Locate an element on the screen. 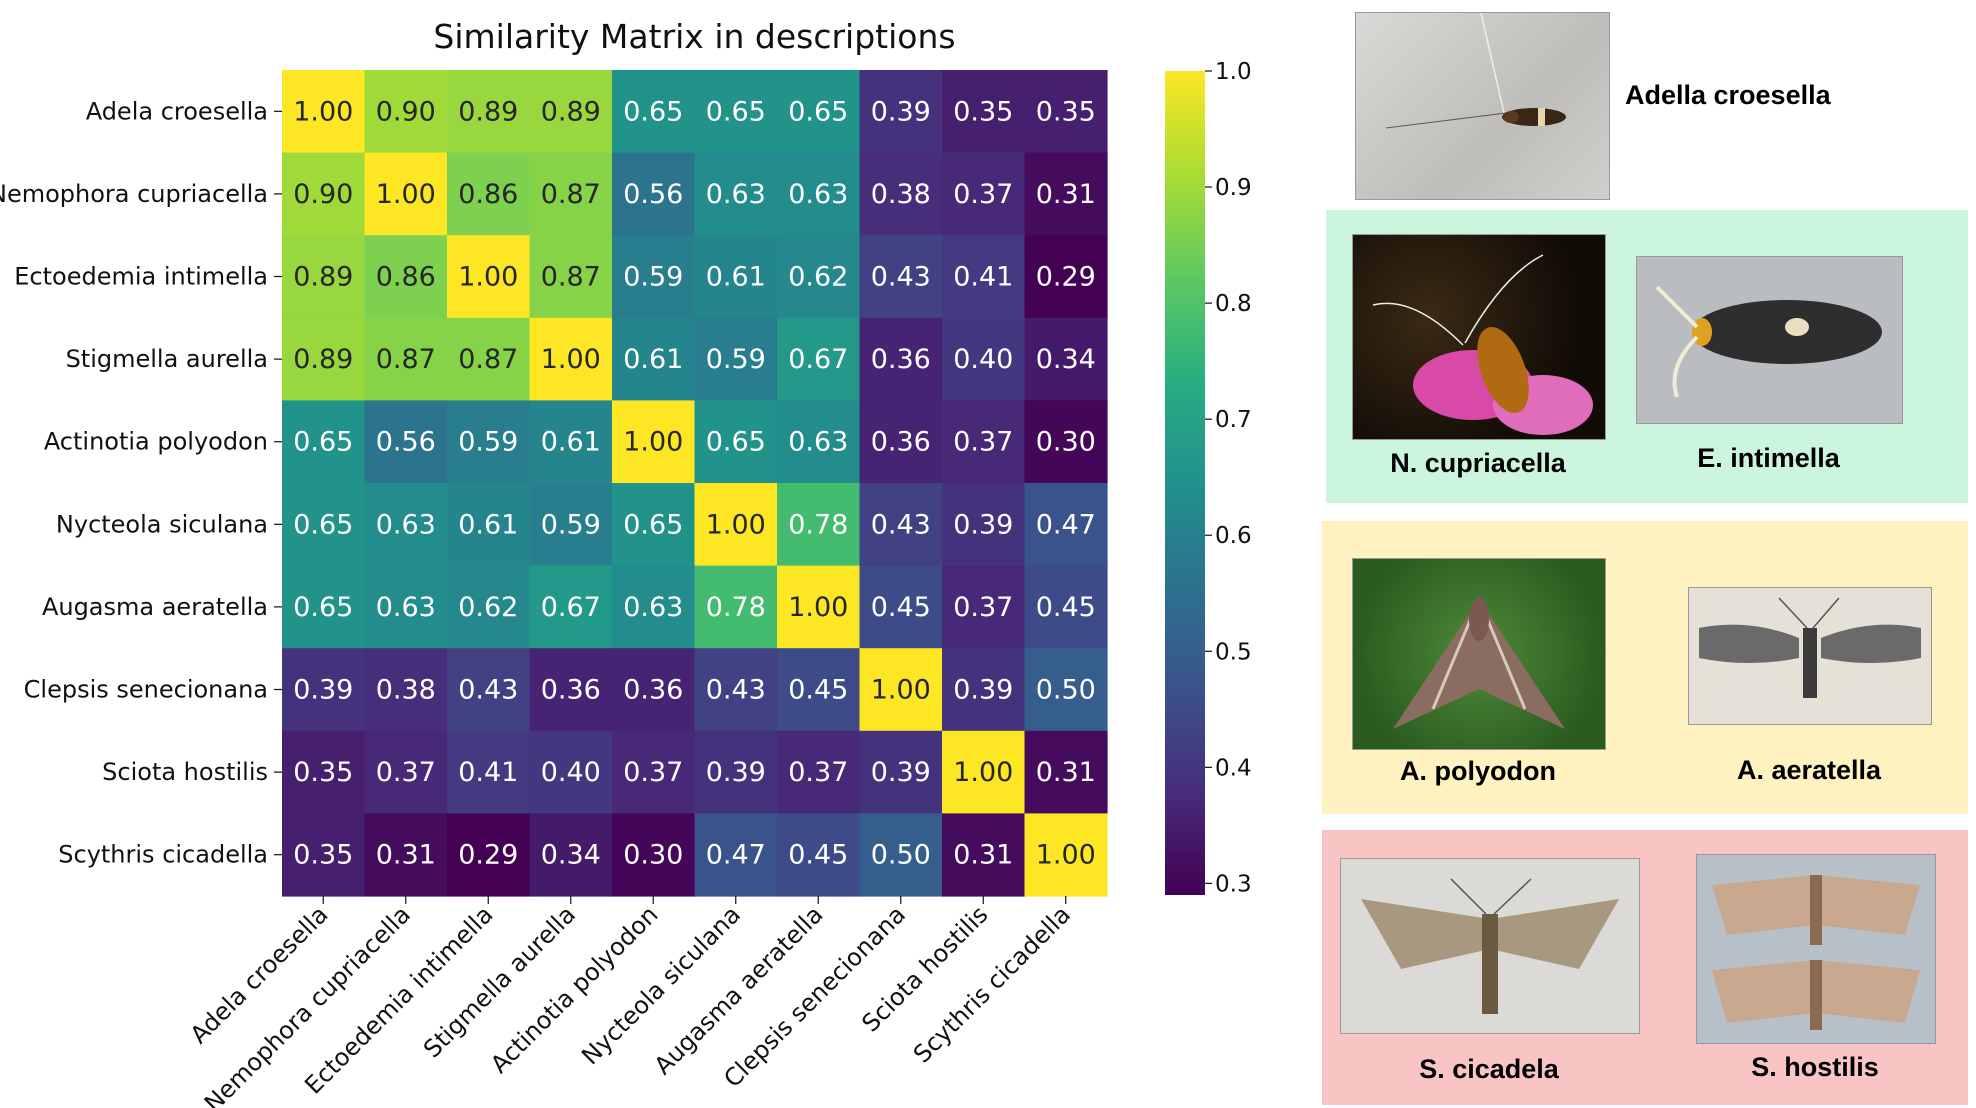  heatmap-cell-value: 0.30 is located at coordinates (653, 855).